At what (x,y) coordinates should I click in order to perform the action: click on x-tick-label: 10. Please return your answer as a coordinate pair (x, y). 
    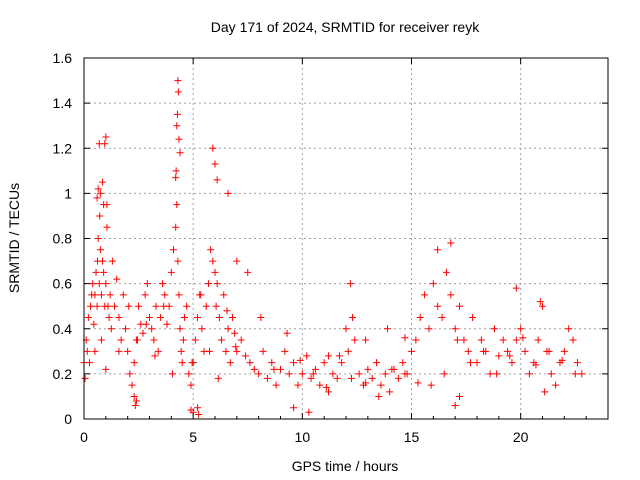
    Looking at the image, I should click on (303, 437).